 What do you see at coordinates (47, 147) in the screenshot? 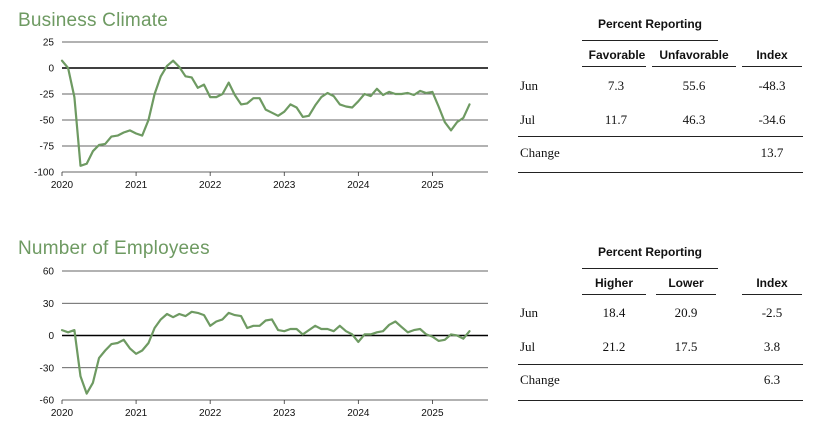
I see `y-tick-label: -75` at bounding box center [47, 147].